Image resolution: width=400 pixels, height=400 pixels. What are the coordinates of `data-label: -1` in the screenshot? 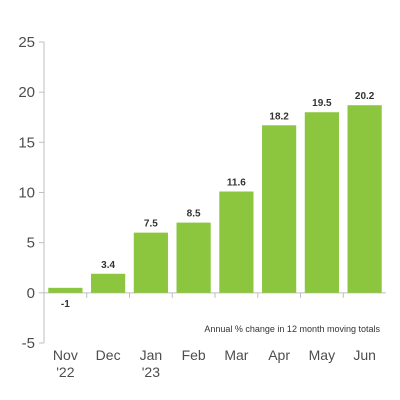 It's located at (65, 304).